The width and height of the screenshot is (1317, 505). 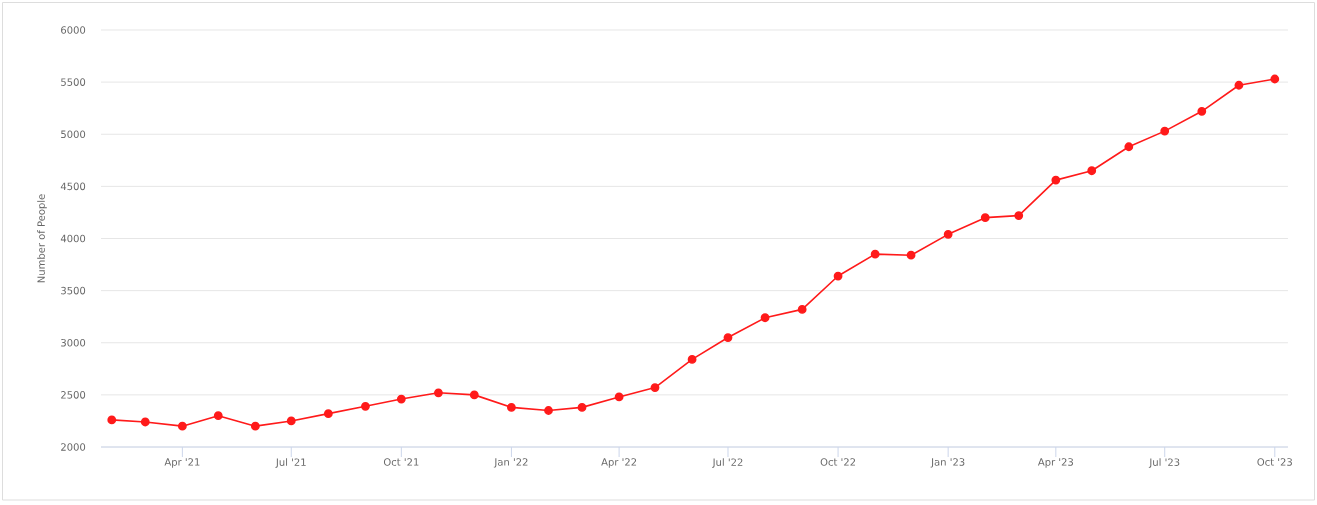 What do you see at coordinates (73, 186) in the screenshot?
I see `y-tick-label: 4500` at bounding box center [73, 186].